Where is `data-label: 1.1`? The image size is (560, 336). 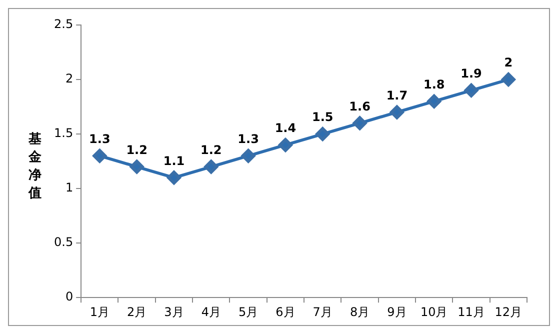
data-label: 1.1 is located at coordinates (174, 161).